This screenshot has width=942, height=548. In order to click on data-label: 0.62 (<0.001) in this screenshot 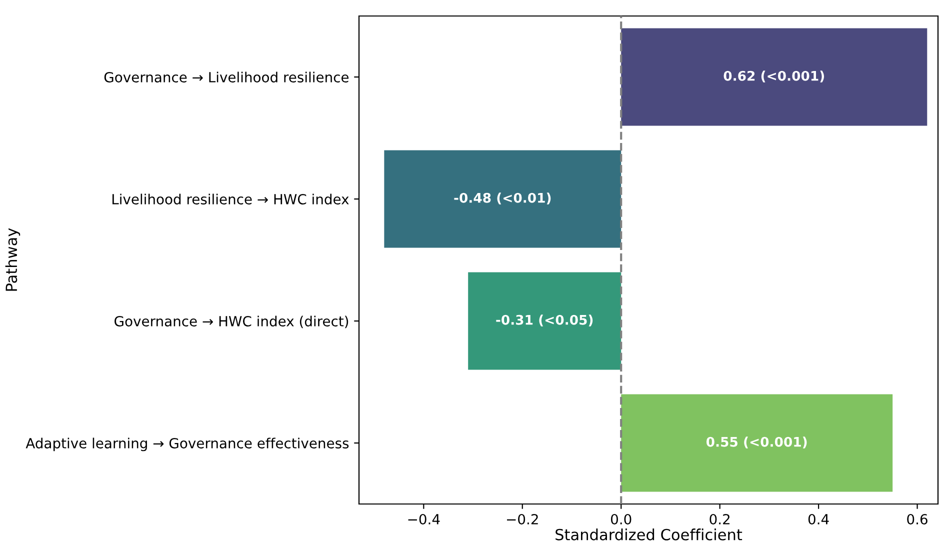, I will do `click(774, 76)`.